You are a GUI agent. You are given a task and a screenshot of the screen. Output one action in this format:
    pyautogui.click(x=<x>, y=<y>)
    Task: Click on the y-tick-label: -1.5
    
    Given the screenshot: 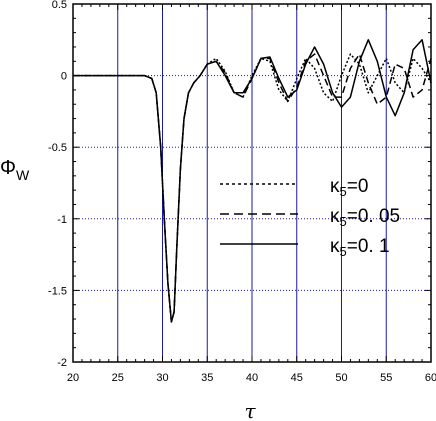 What is the action you would take?
    pyautogui.click(x=57, y=291)
    